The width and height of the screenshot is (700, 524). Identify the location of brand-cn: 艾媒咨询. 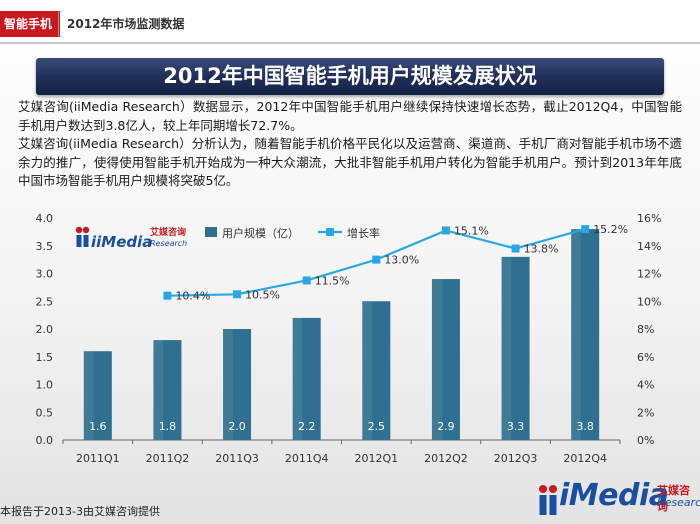
(673, 498).